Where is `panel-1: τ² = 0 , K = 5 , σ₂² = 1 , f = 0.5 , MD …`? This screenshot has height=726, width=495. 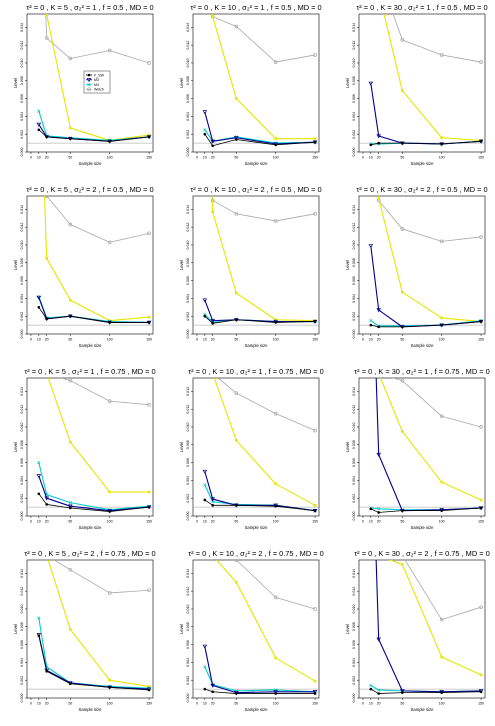
panel-1: τ² = 0 , K = 5 , σ₂² = 1 , f = 0.5 , MD … is located at coordinates (83, 84).